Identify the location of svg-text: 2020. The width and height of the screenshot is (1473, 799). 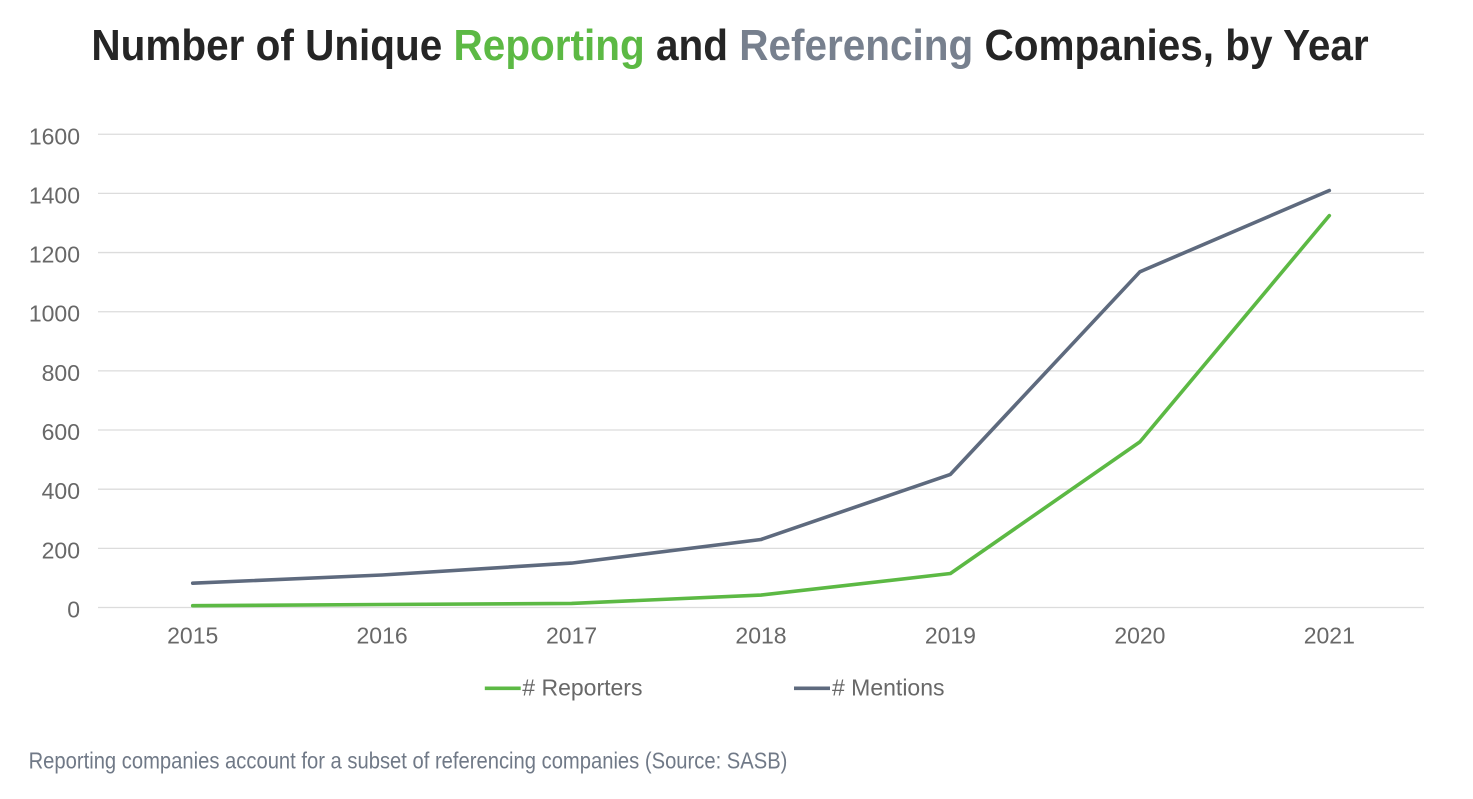
(1139, 635).